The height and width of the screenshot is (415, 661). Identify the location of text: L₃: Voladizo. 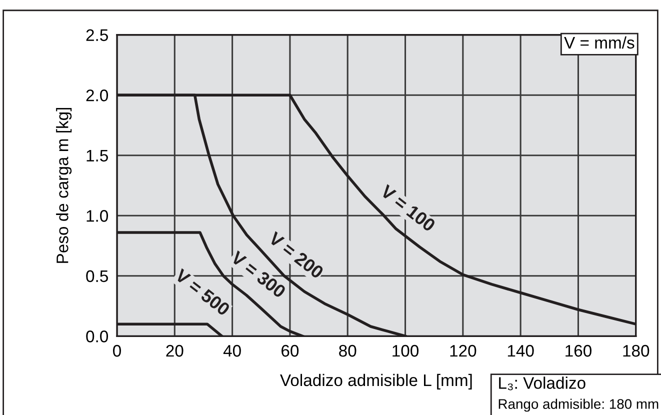
(542, 383).